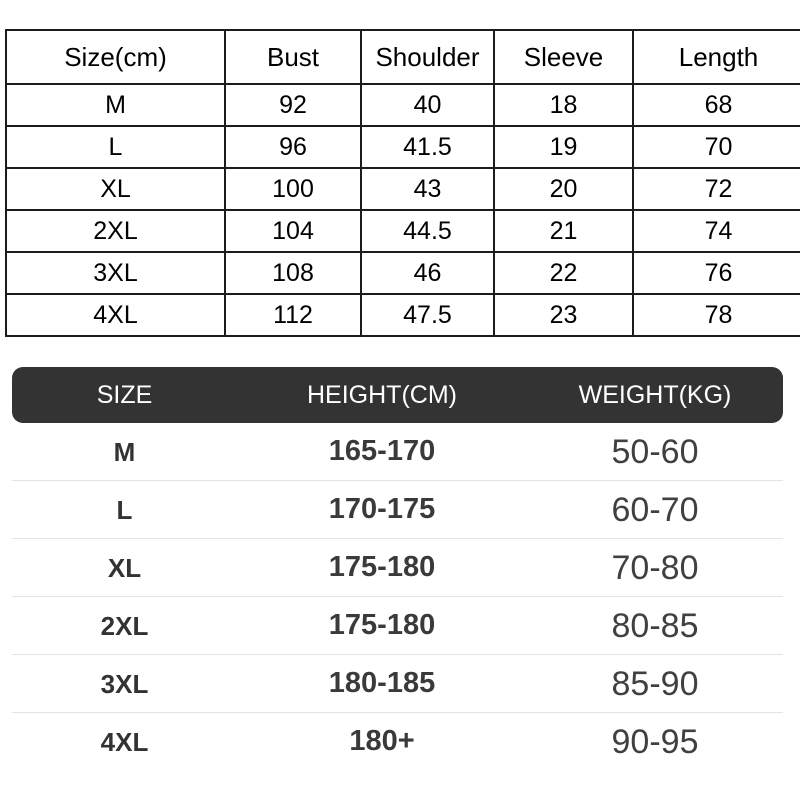 This screenshot has height=800, width=800. I want to click on measurement-cell-shoulder: 40, so click(427, 105).